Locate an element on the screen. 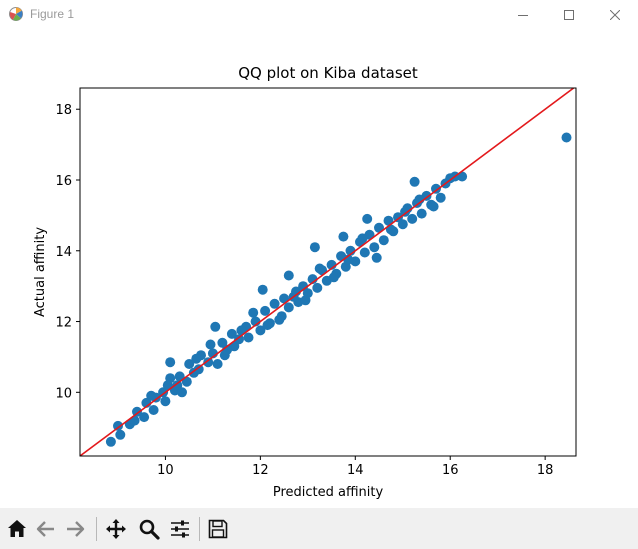 This screenshot has height=549, width=638. magnifier-icon is located at coordinates (149, 529).